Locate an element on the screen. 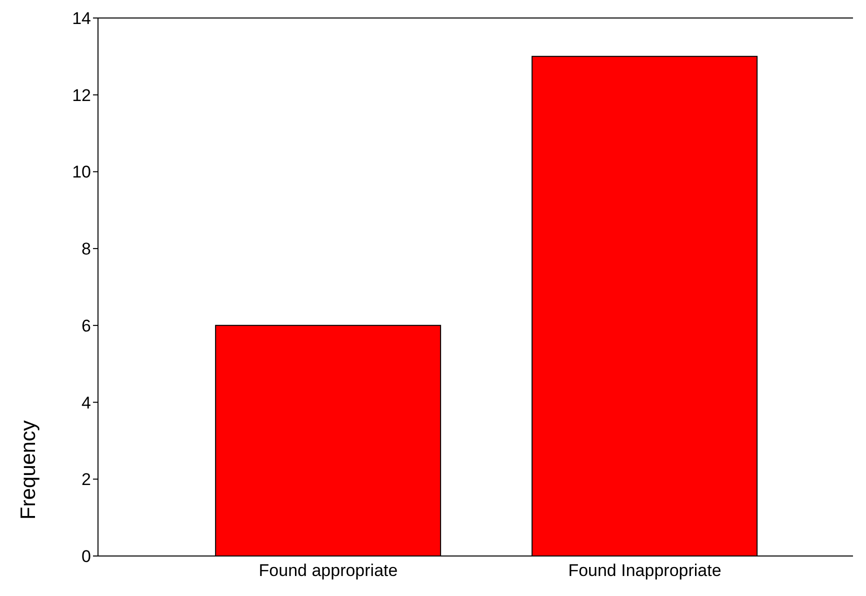  y-tick-label: 14 is located at coordinates (81, 18).